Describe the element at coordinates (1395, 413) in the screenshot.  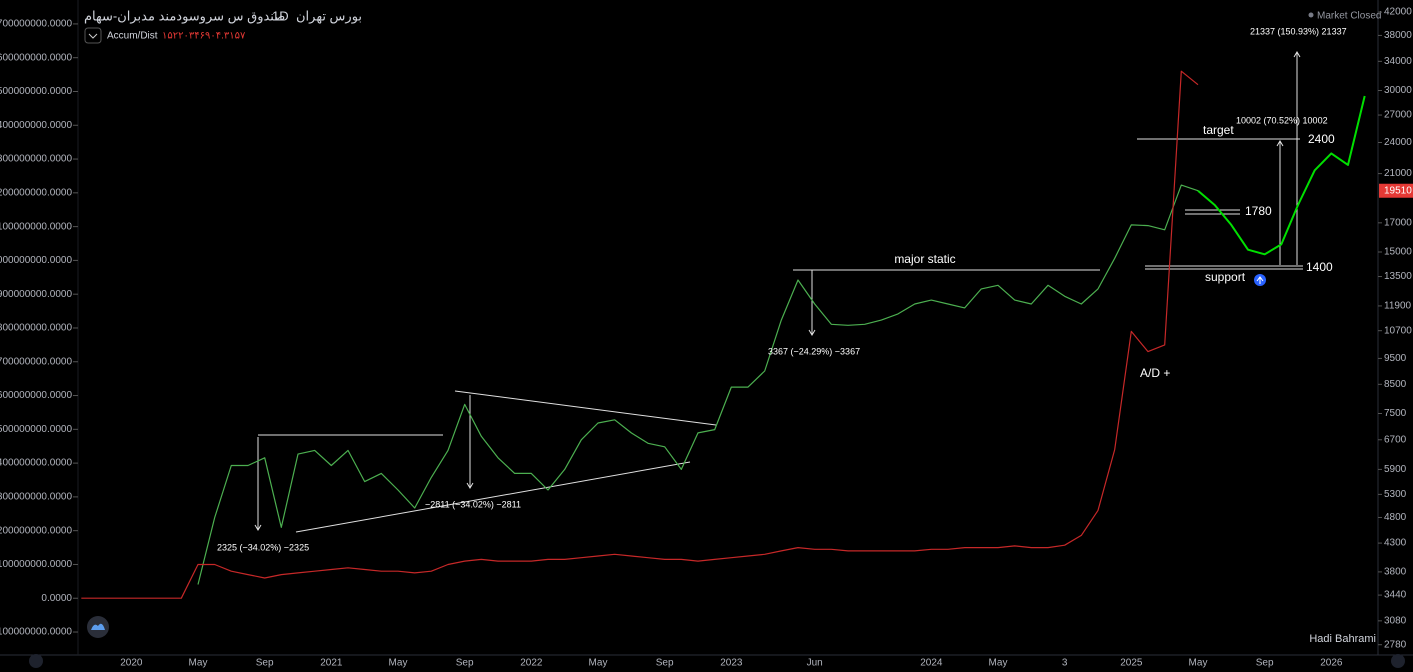
I see `y2-tick-label: 7500` at that location.